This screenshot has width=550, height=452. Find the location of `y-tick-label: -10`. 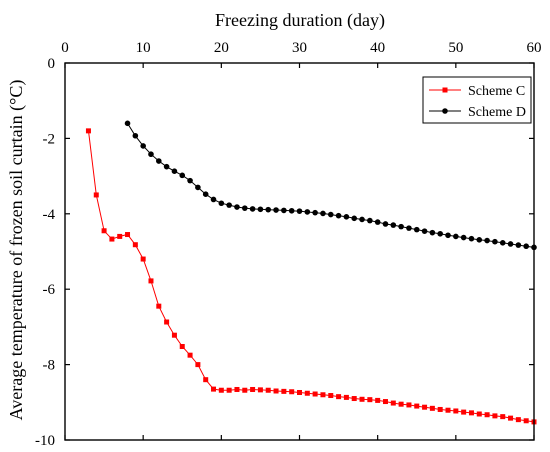

y-tick-label: -10 is located at coordinates (45, 441).